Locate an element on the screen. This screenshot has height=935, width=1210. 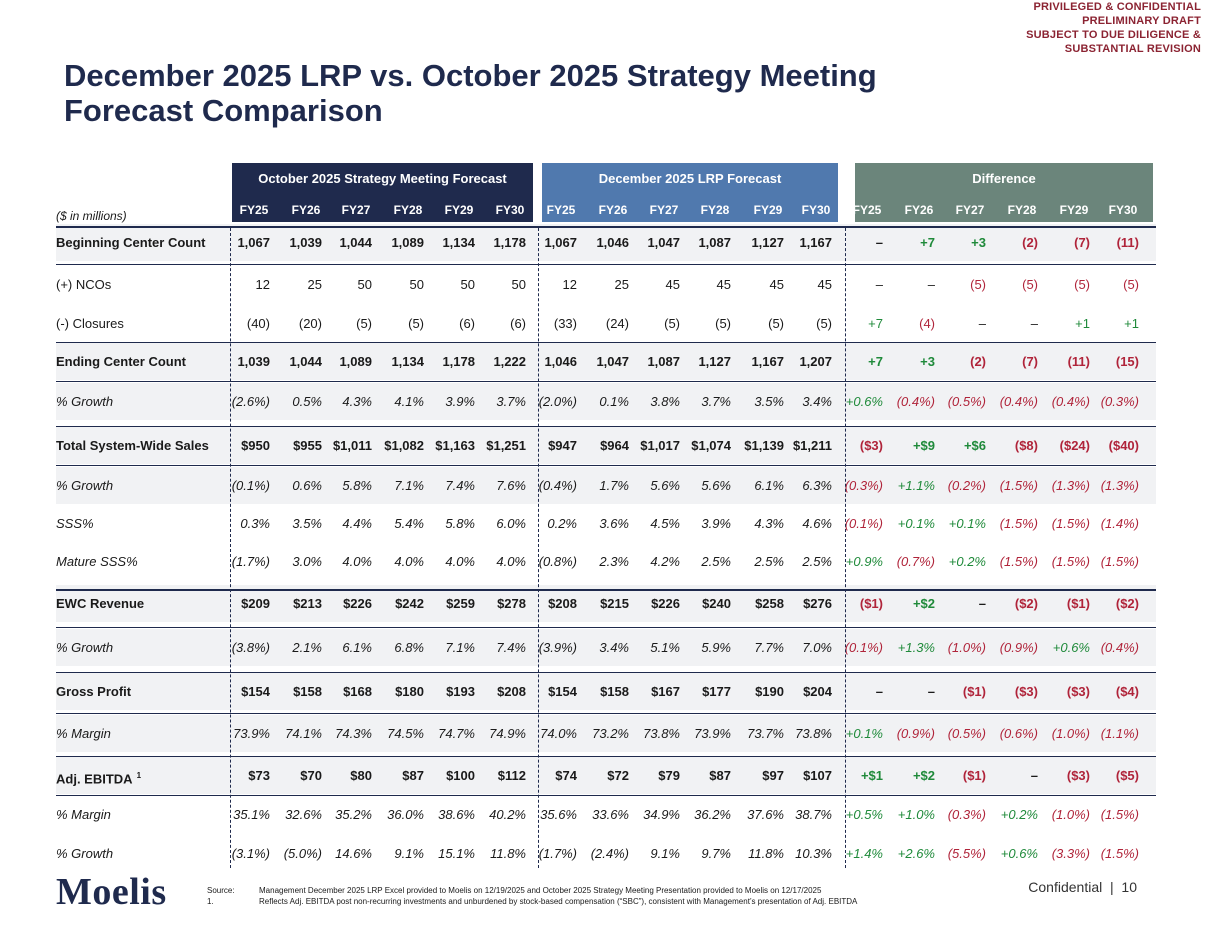
table-cell: ($40) is located at coordinates (1123, 445).